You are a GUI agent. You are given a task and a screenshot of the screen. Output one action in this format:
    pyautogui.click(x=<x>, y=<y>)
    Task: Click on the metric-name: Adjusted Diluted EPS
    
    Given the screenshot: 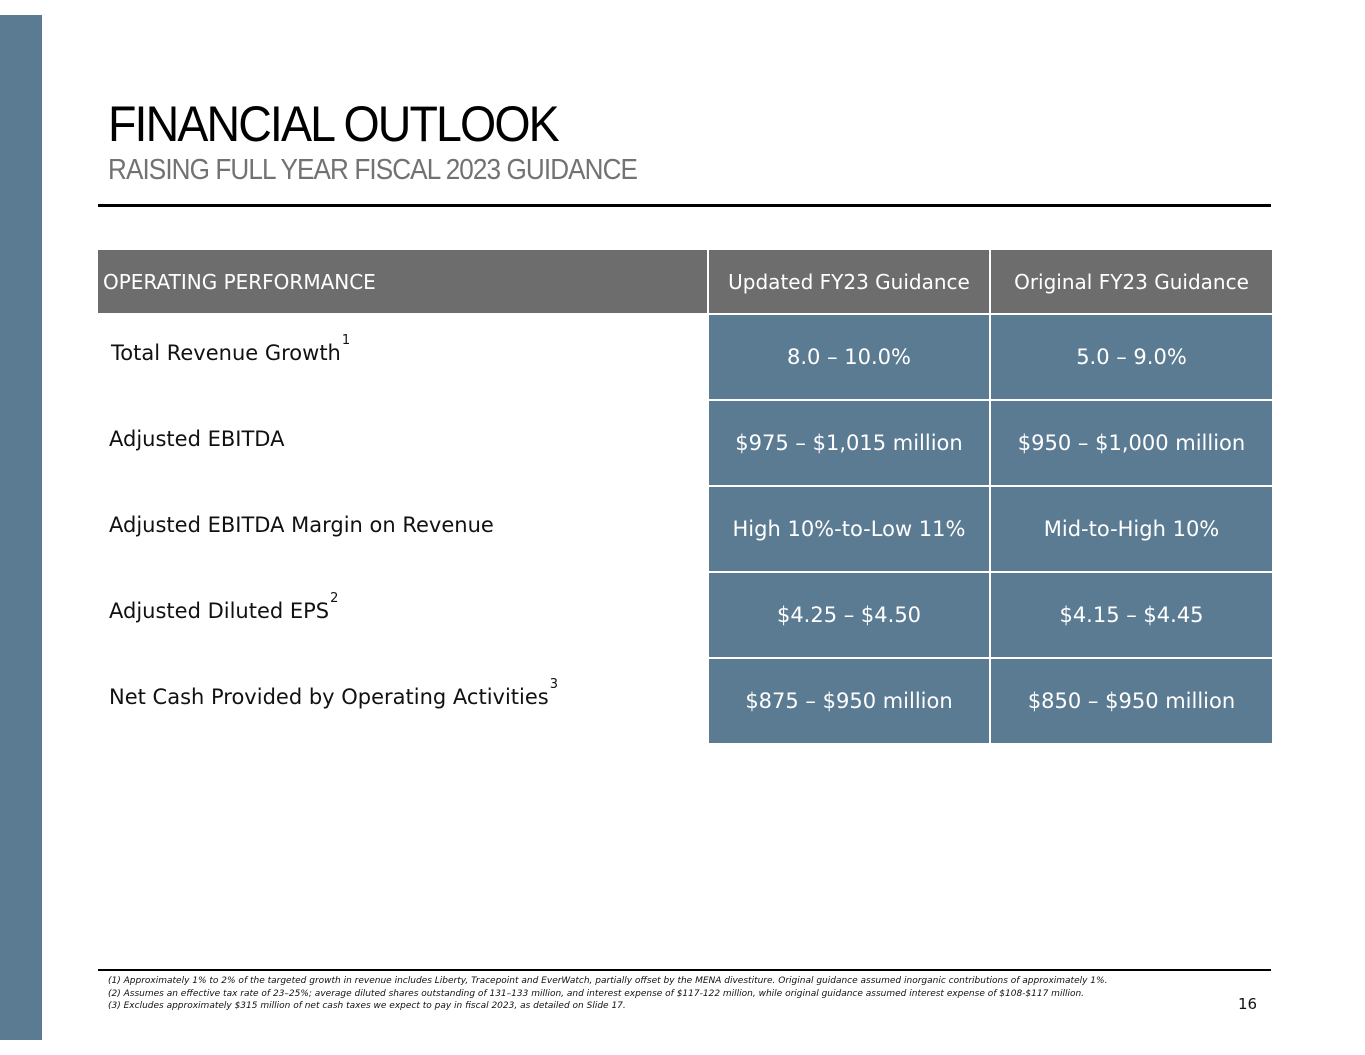 What is the action you would take?
    pyautogui.click(x=219, y=611)
    